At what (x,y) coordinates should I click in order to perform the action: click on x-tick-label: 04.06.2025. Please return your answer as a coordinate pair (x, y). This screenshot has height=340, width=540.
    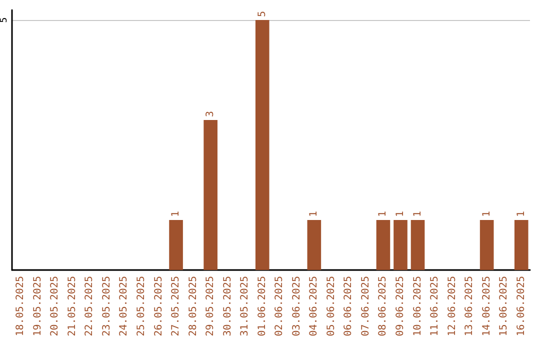
    Looking at the image, I should click on (314, 306).